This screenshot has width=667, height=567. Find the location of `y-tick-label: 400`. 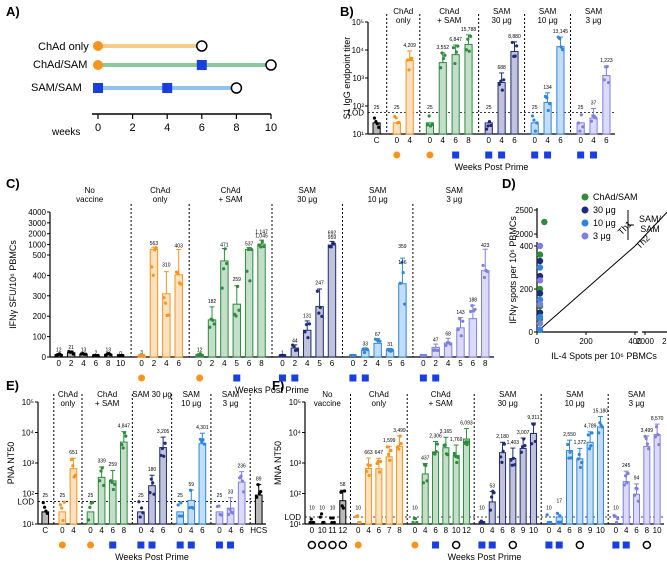

y-tick-label: 400 is located at coordinates (40, 275).